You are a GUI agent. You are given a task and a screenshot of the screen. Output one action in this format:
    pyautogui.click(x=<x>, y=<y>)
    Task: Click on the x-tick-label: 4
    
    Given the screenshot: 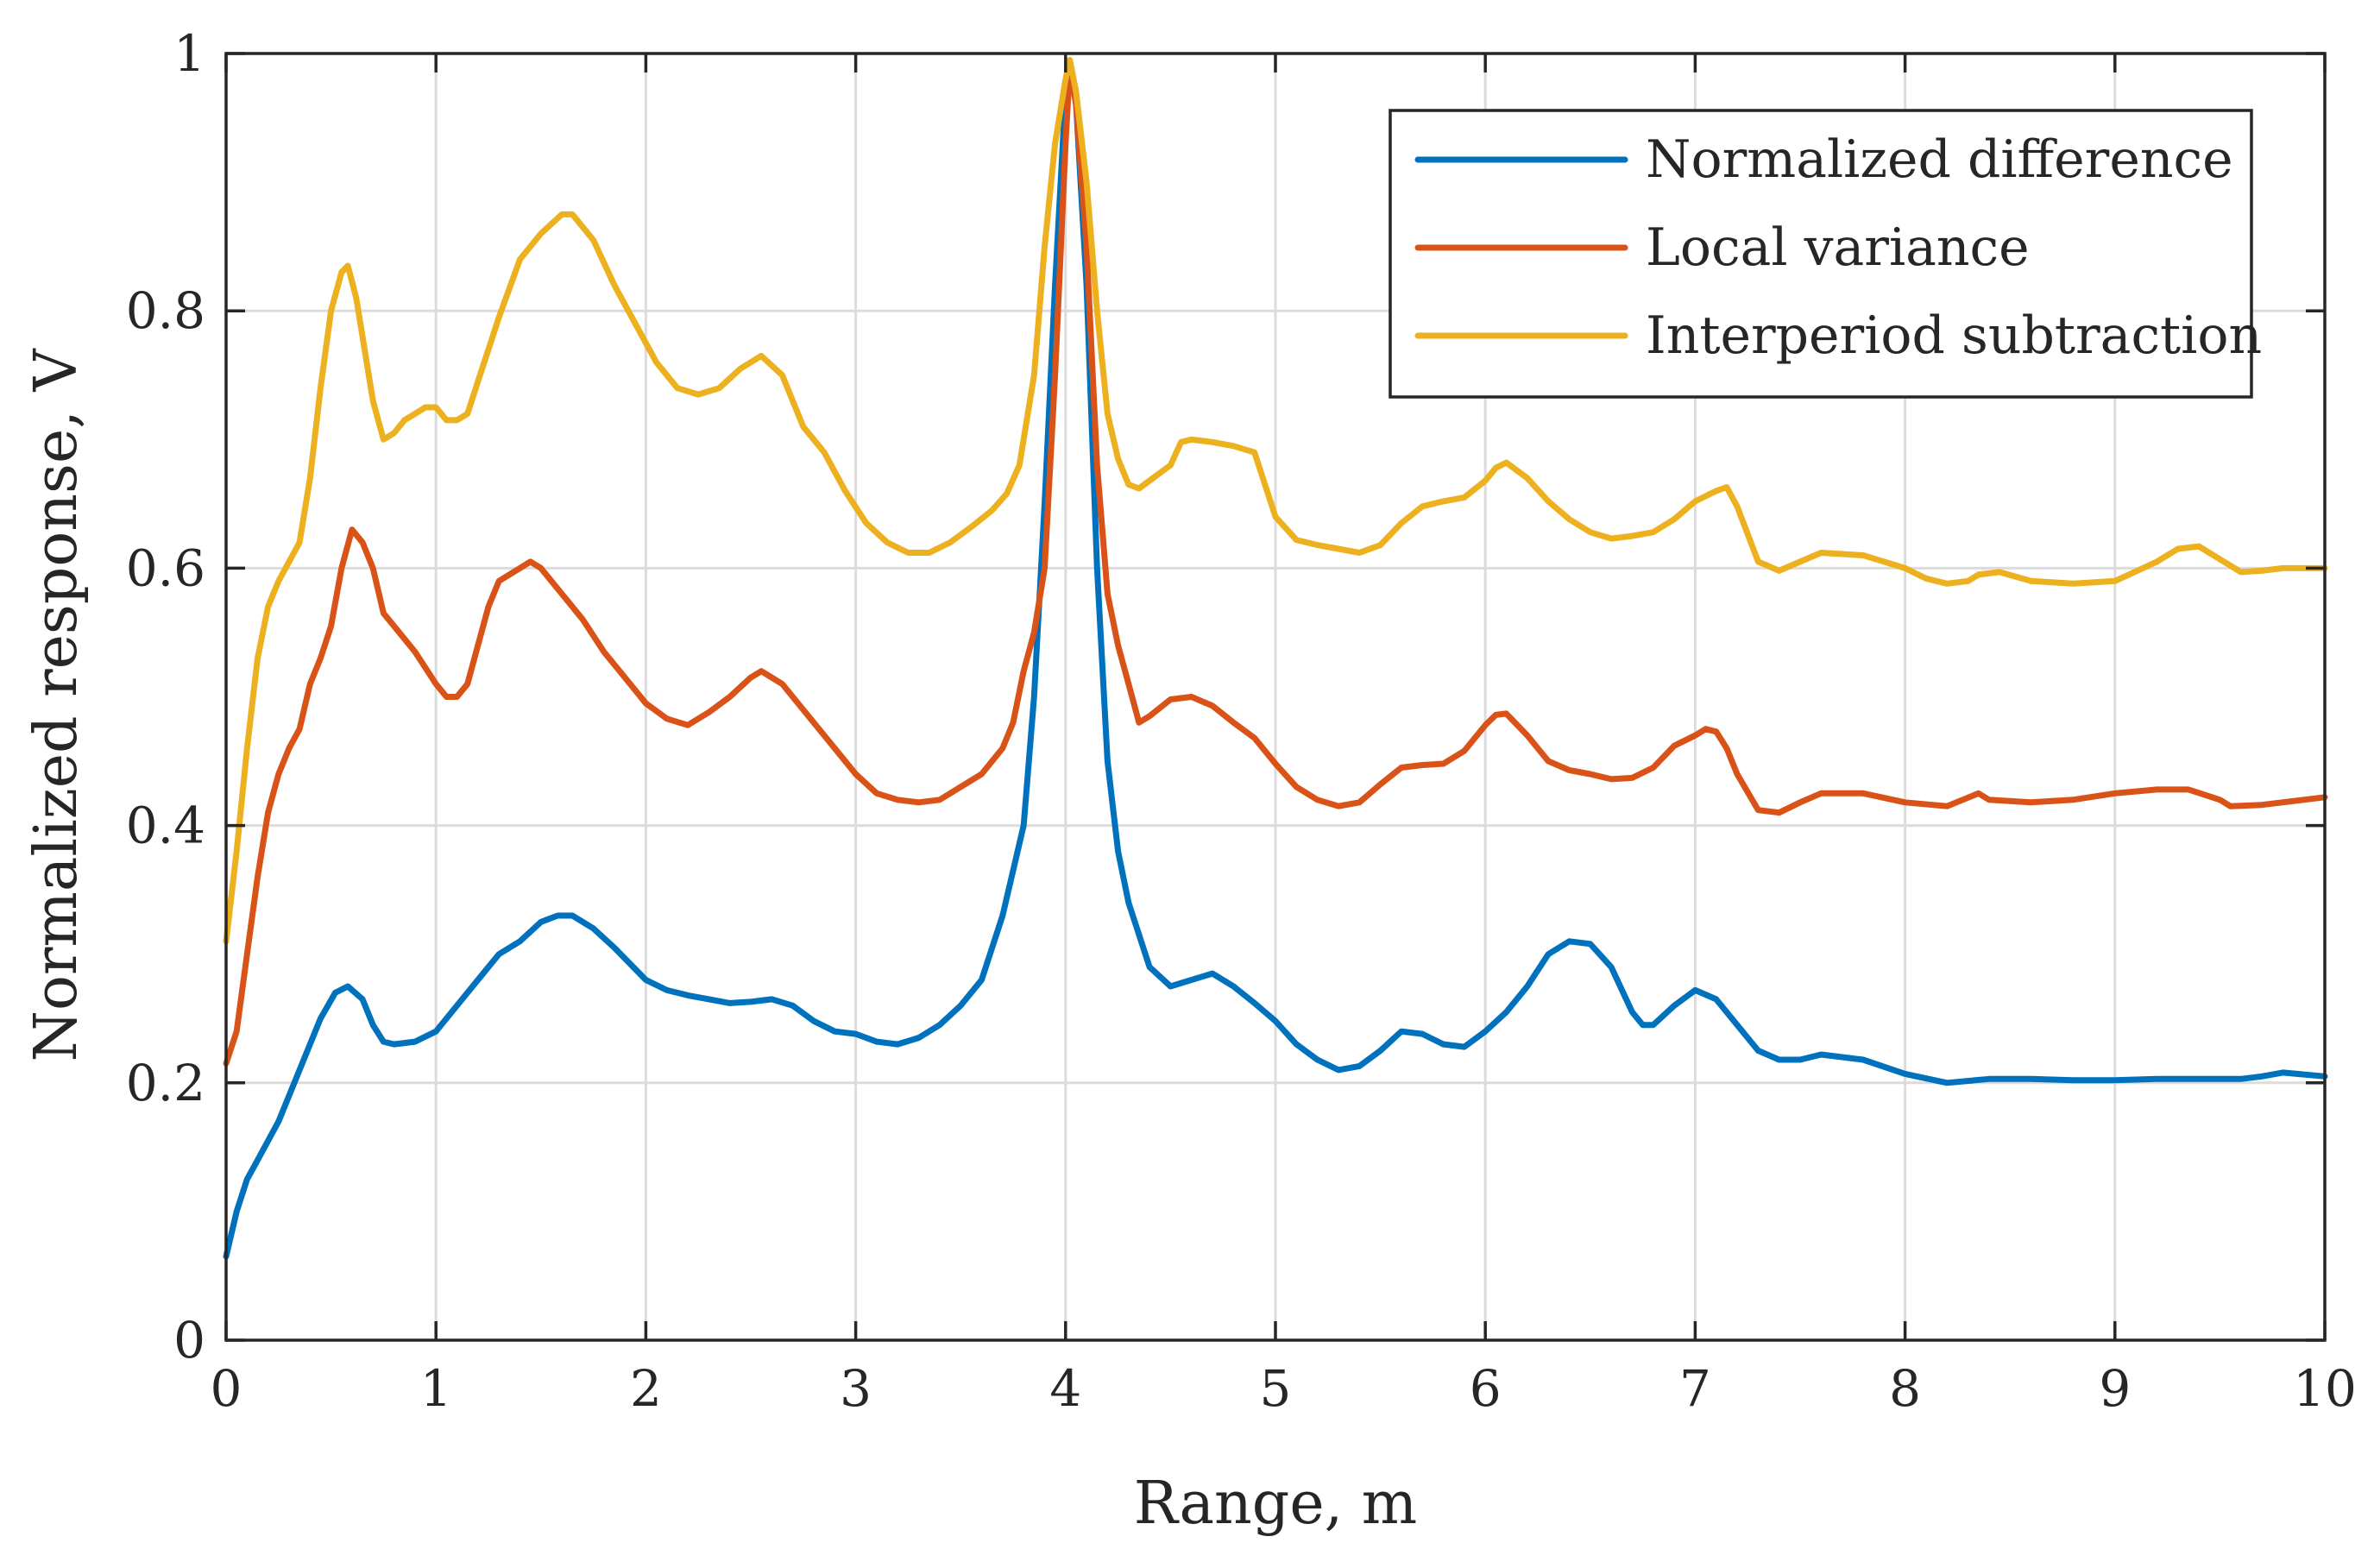 What is the action you would take?
    pyautogui.click(x=1065, y=1389)
    